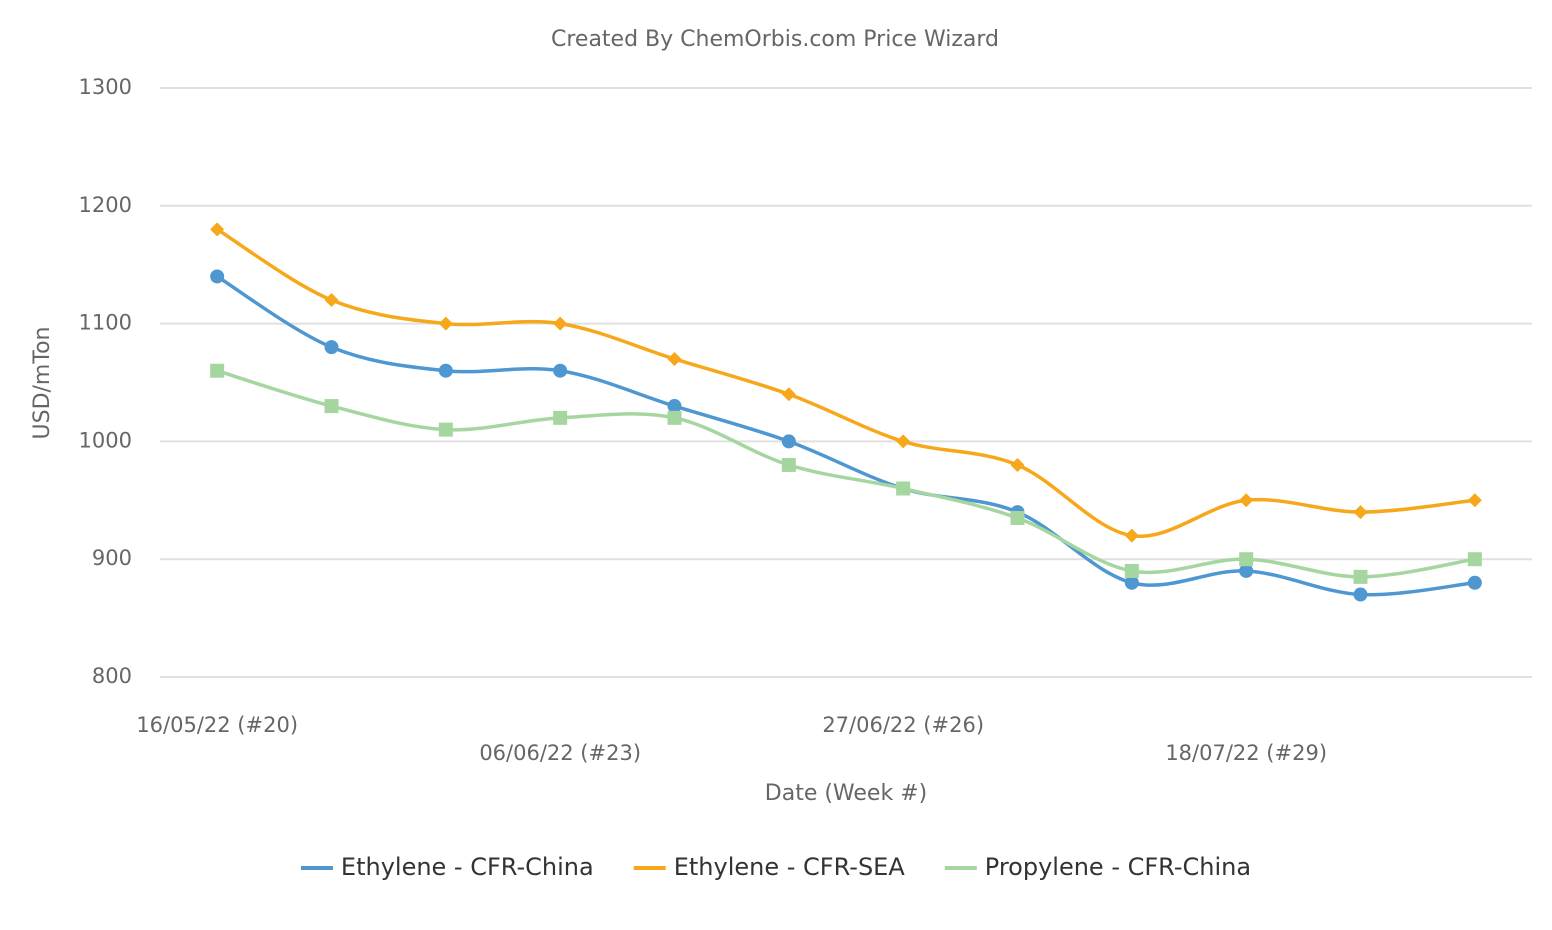  Describe the element at coordinates (42, 383) in the screenshot. I see `y-axis-label: USD/mTon` at that location.